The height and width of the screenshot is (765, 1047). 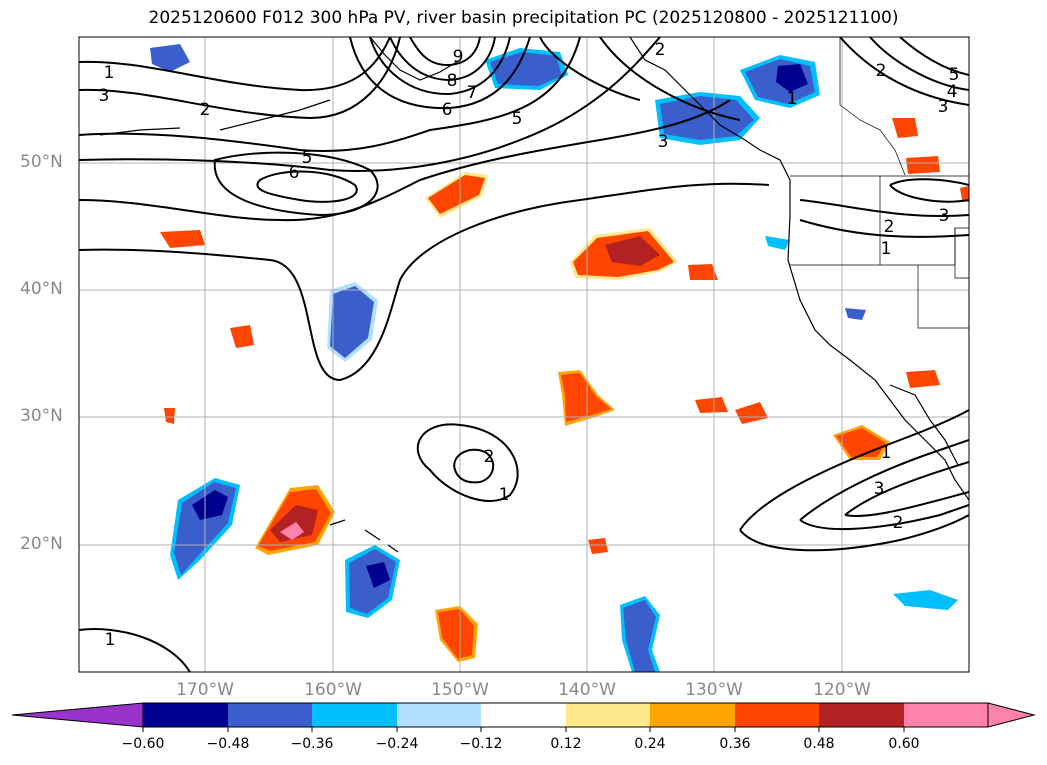 I want to click on lon-label: 170°W, so click(x=205, y=690).